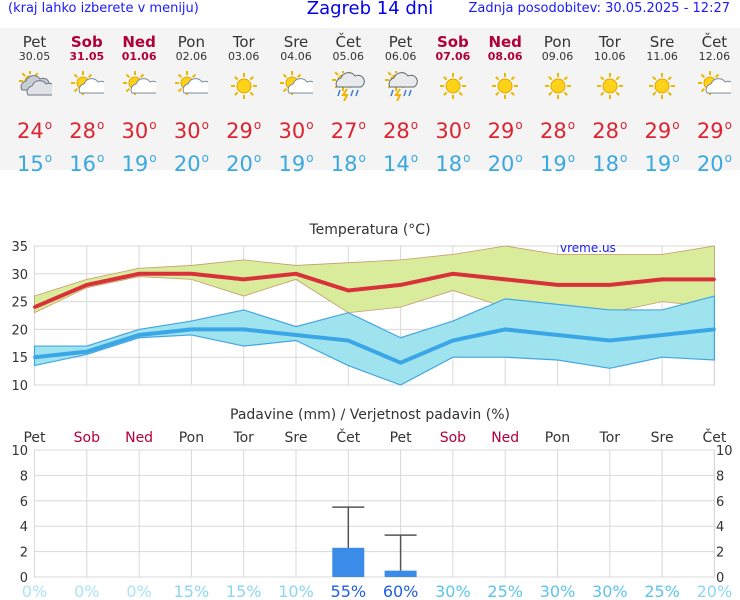 This screenshot has width=740, height=600. I want to click on precipitation-bar, so click(400, 573).